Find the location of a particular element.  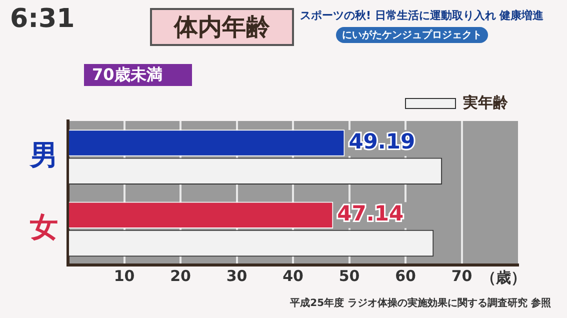

y-tick-label: 男 is located at coordinates (43, 155).